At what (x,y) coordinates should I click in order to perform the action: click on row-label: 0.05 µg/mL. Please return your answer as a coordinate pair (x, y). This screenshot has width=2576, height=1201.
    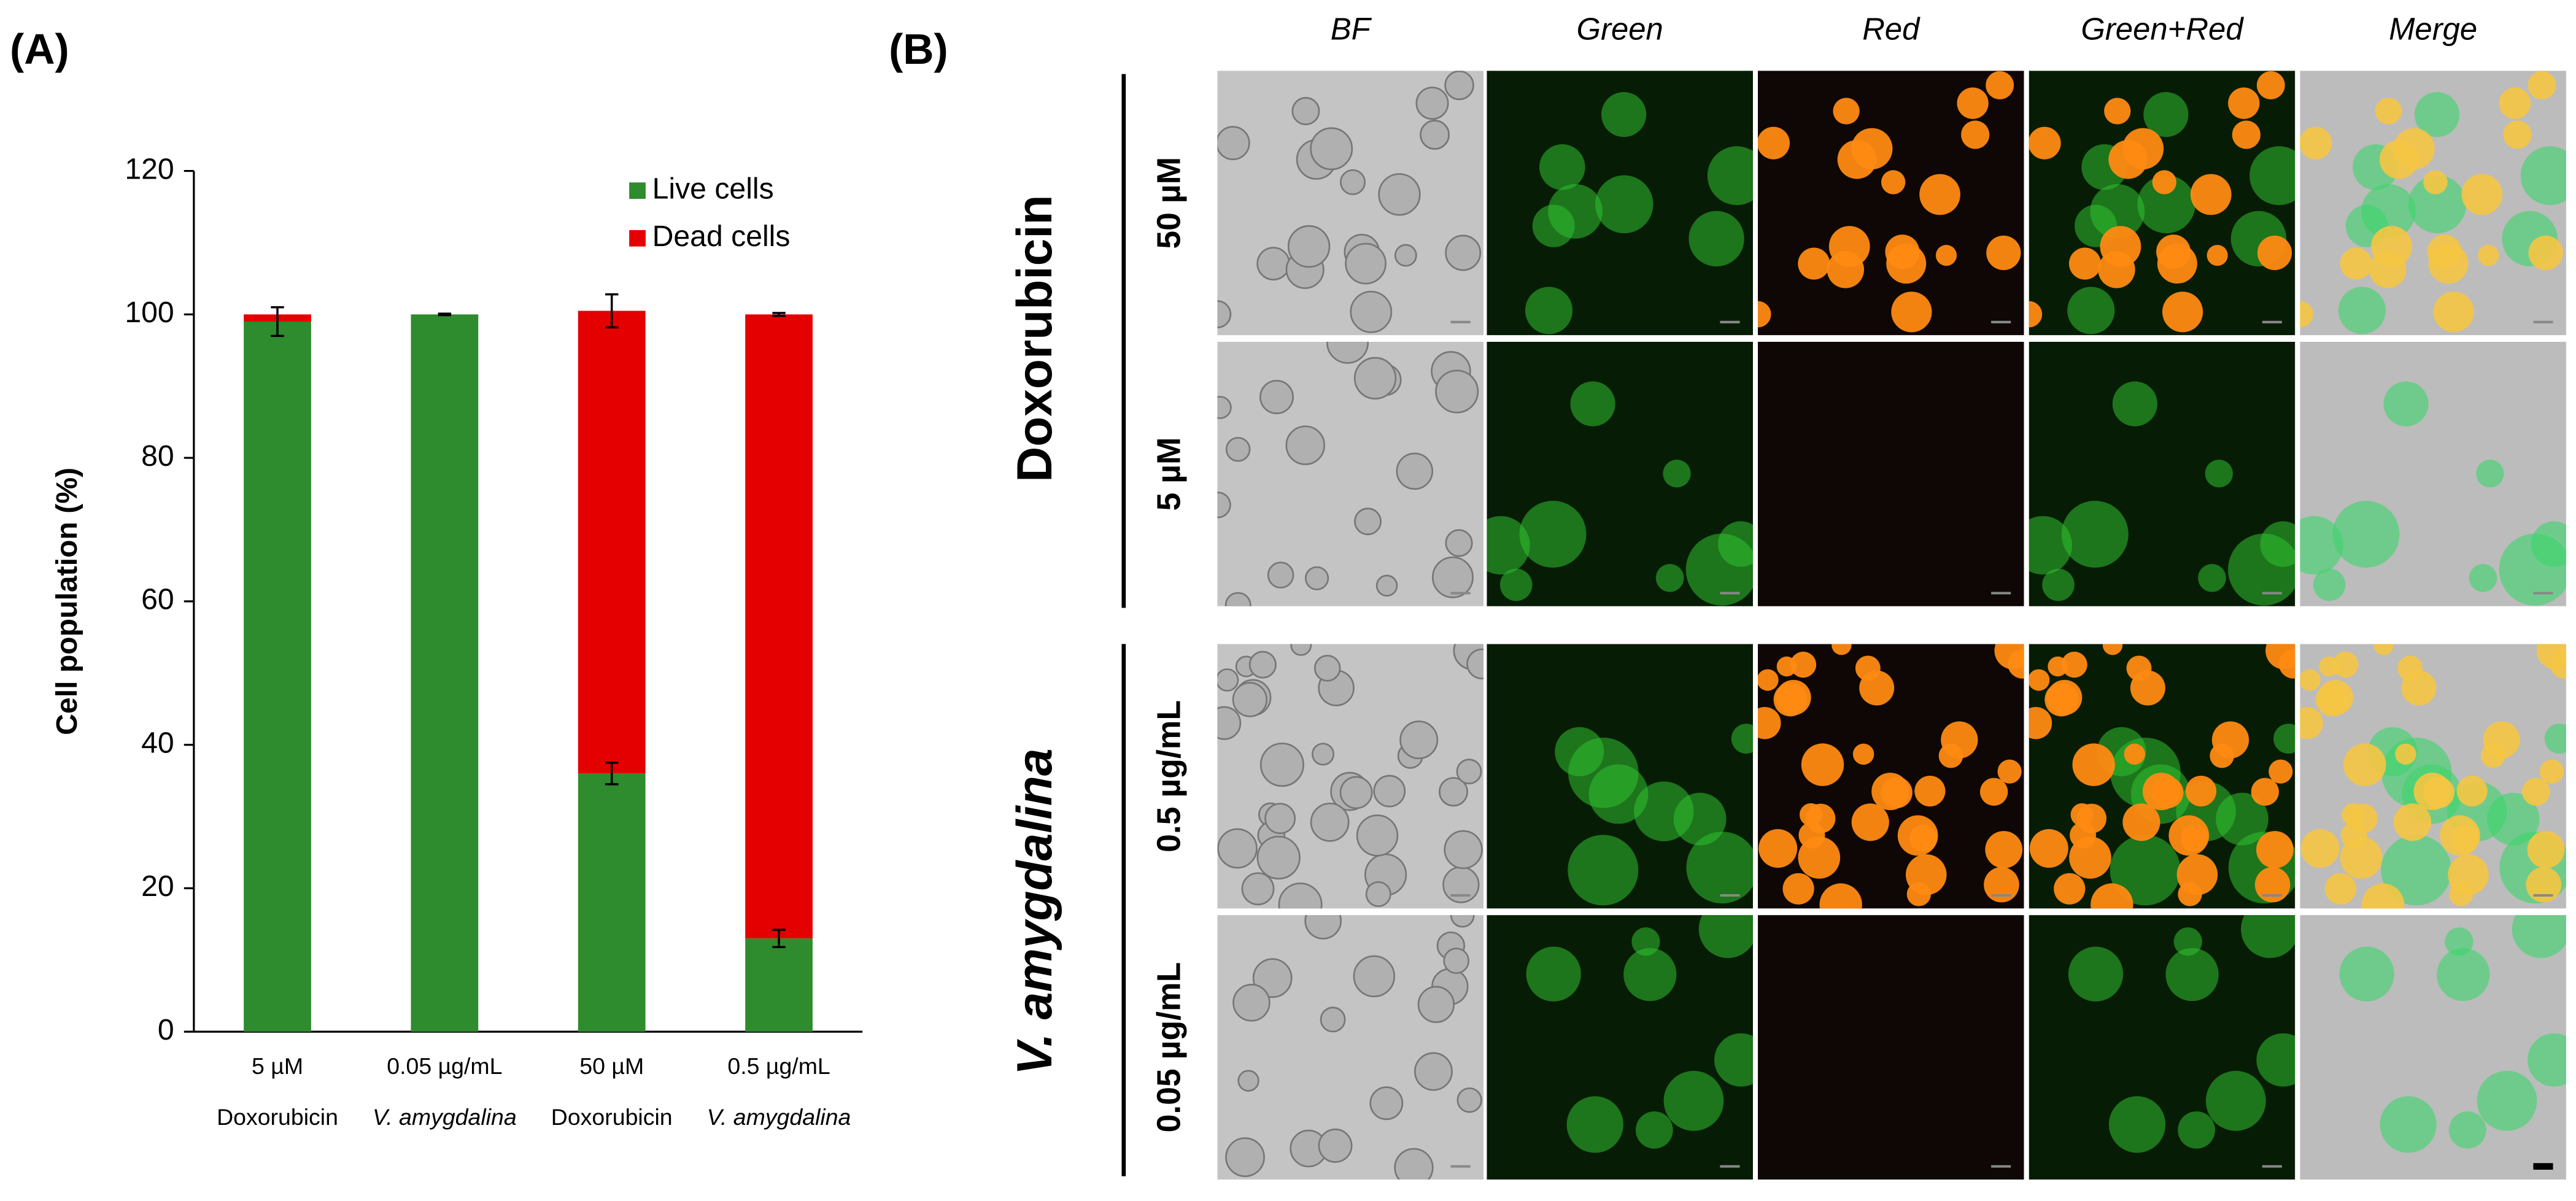
    Looking at the image, I should click on (1169, 1048).